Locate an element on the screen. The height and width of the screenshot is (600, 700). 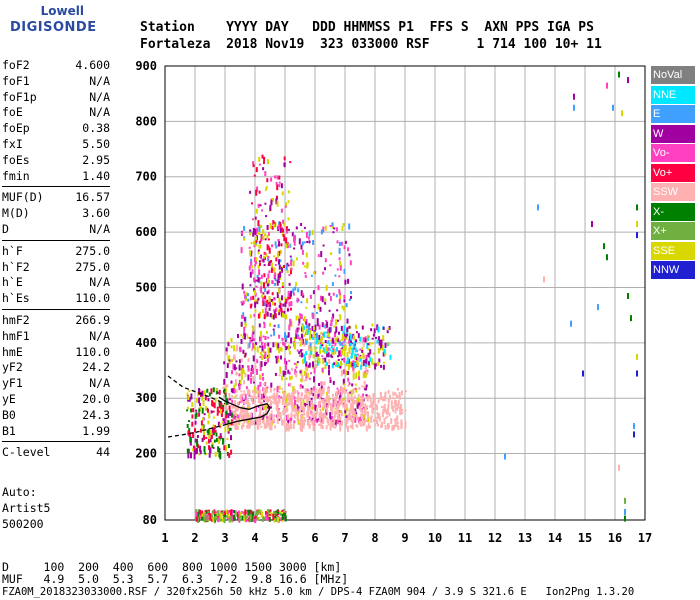
param-name: h`F is located at coordinates (12, 250).